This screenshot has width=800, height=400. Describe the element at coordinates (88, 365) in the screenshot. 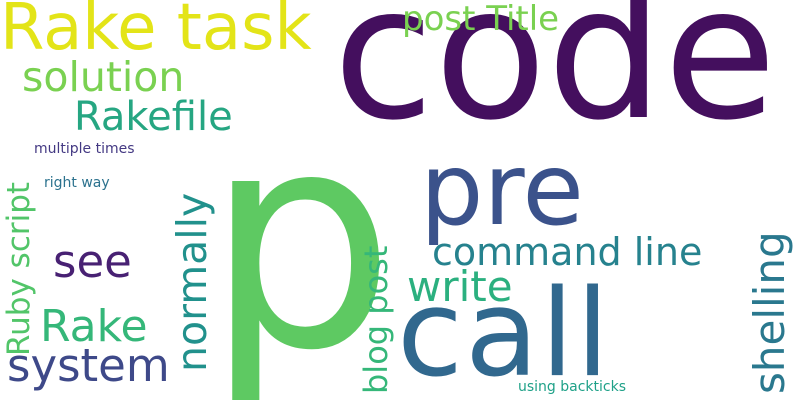

I see `word-system: system` at that location.